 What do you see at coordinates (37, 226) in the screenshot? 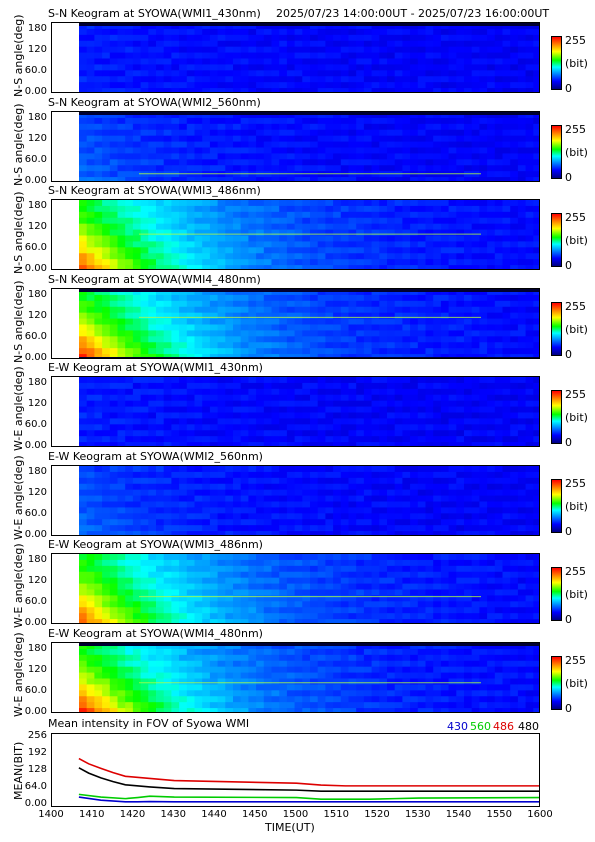
I see `panel-ytick-label: 120` at bounding box center [37, 226].